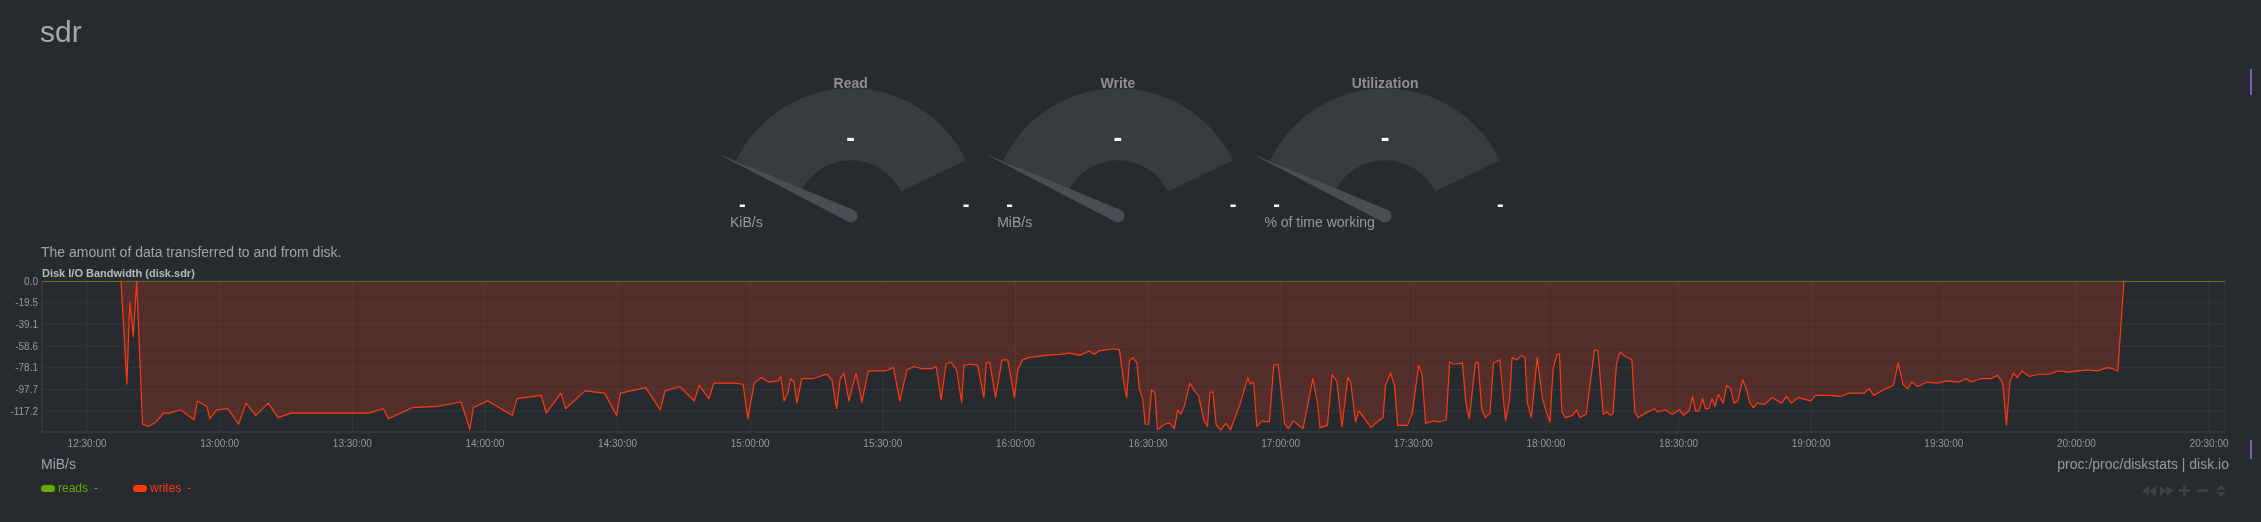 The width and height of the screenshot is (2261, 522). What do you see at coordinates (31, 281) in the screenshot?
I see `y-tick-label: 0.0` at bounding box center [31, 281].